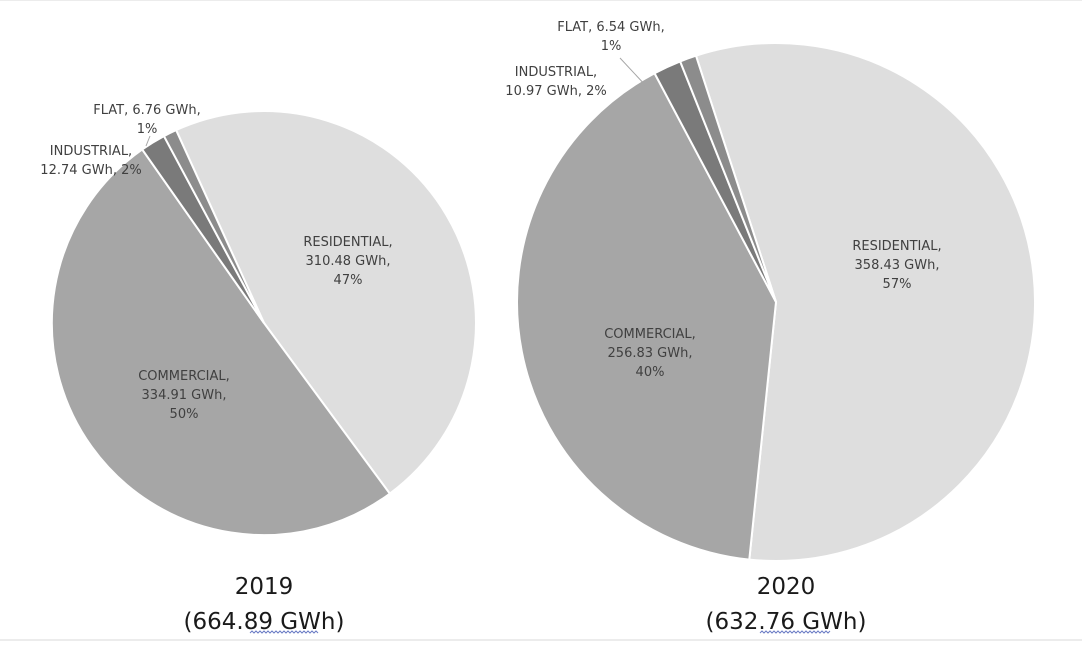  I want to click on pie-title: 2020, so click(786, 587).